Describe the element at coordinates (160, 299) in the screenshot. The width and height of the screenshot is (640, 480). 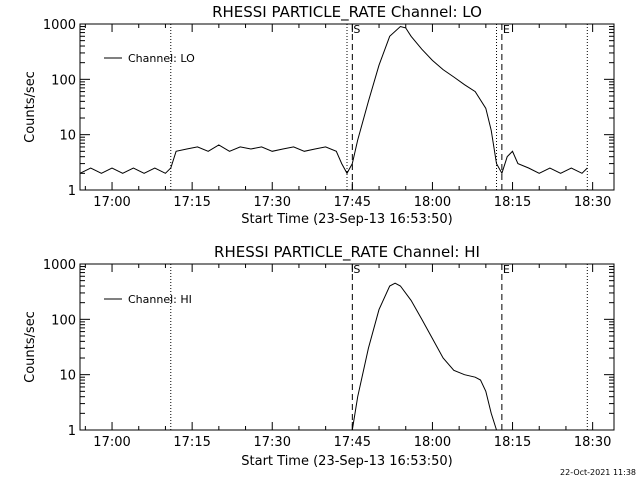
I see `legend-entry: Channel: HI` at that location.